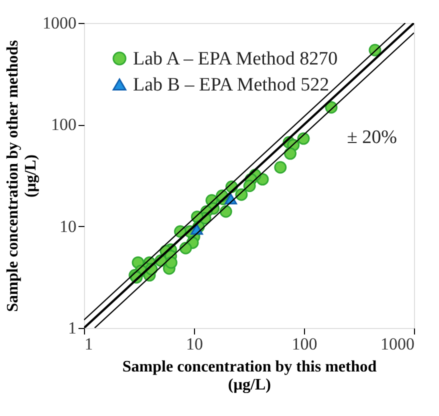 This screenshot has height=416, width=439. What do you see at coordinates (372, 137) in the screenshot?
I see `annotation: ± 20%` at bounding box center [372, 137].